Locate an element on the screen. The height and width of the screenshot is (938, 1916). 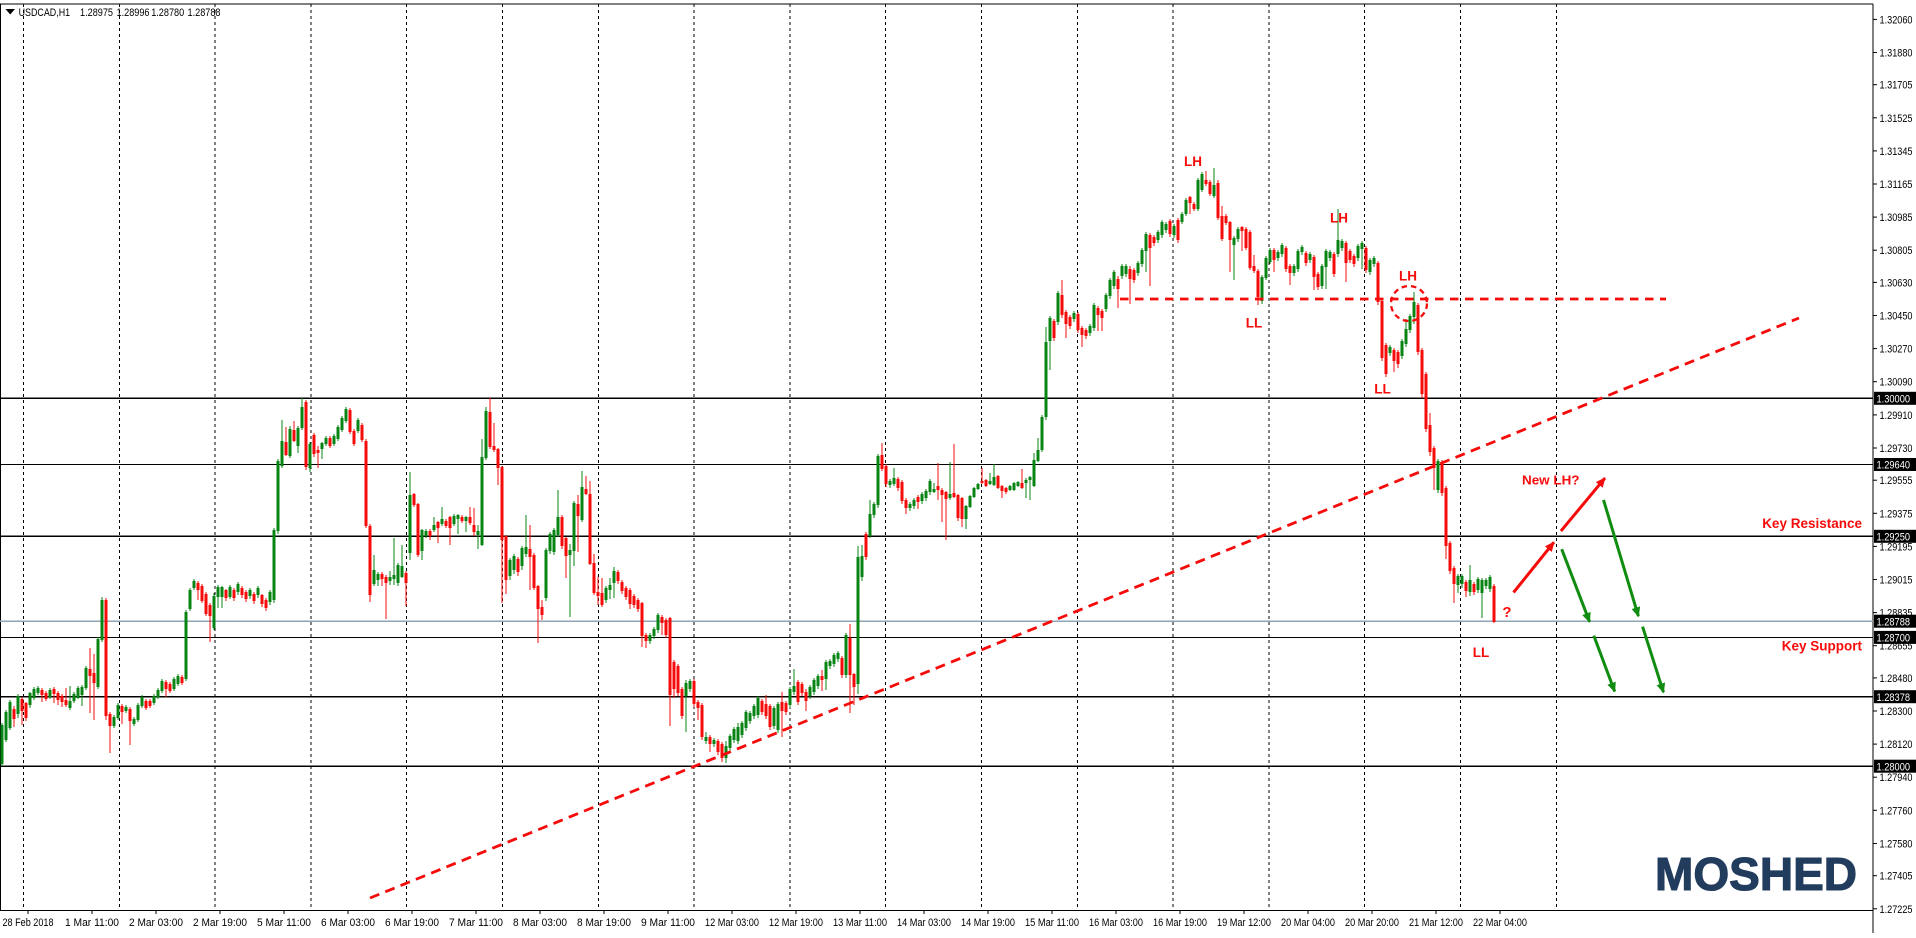
svg-text: 1.30090 is located at coordinates (1896, 383).